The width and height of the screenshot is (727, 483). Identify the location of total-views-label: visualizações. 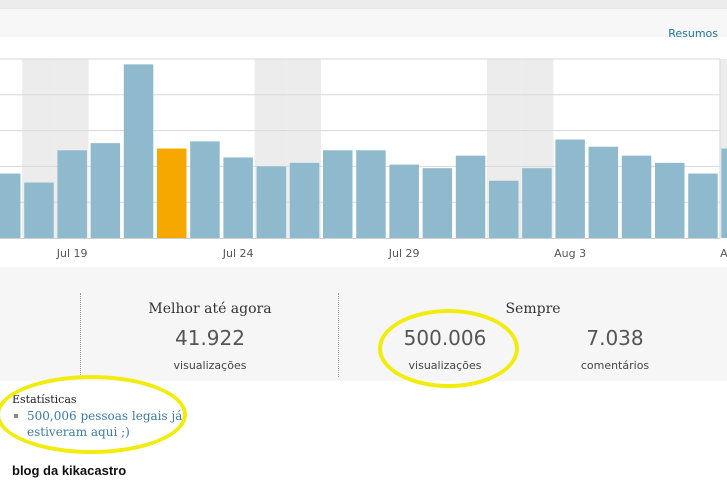
(445, 365).